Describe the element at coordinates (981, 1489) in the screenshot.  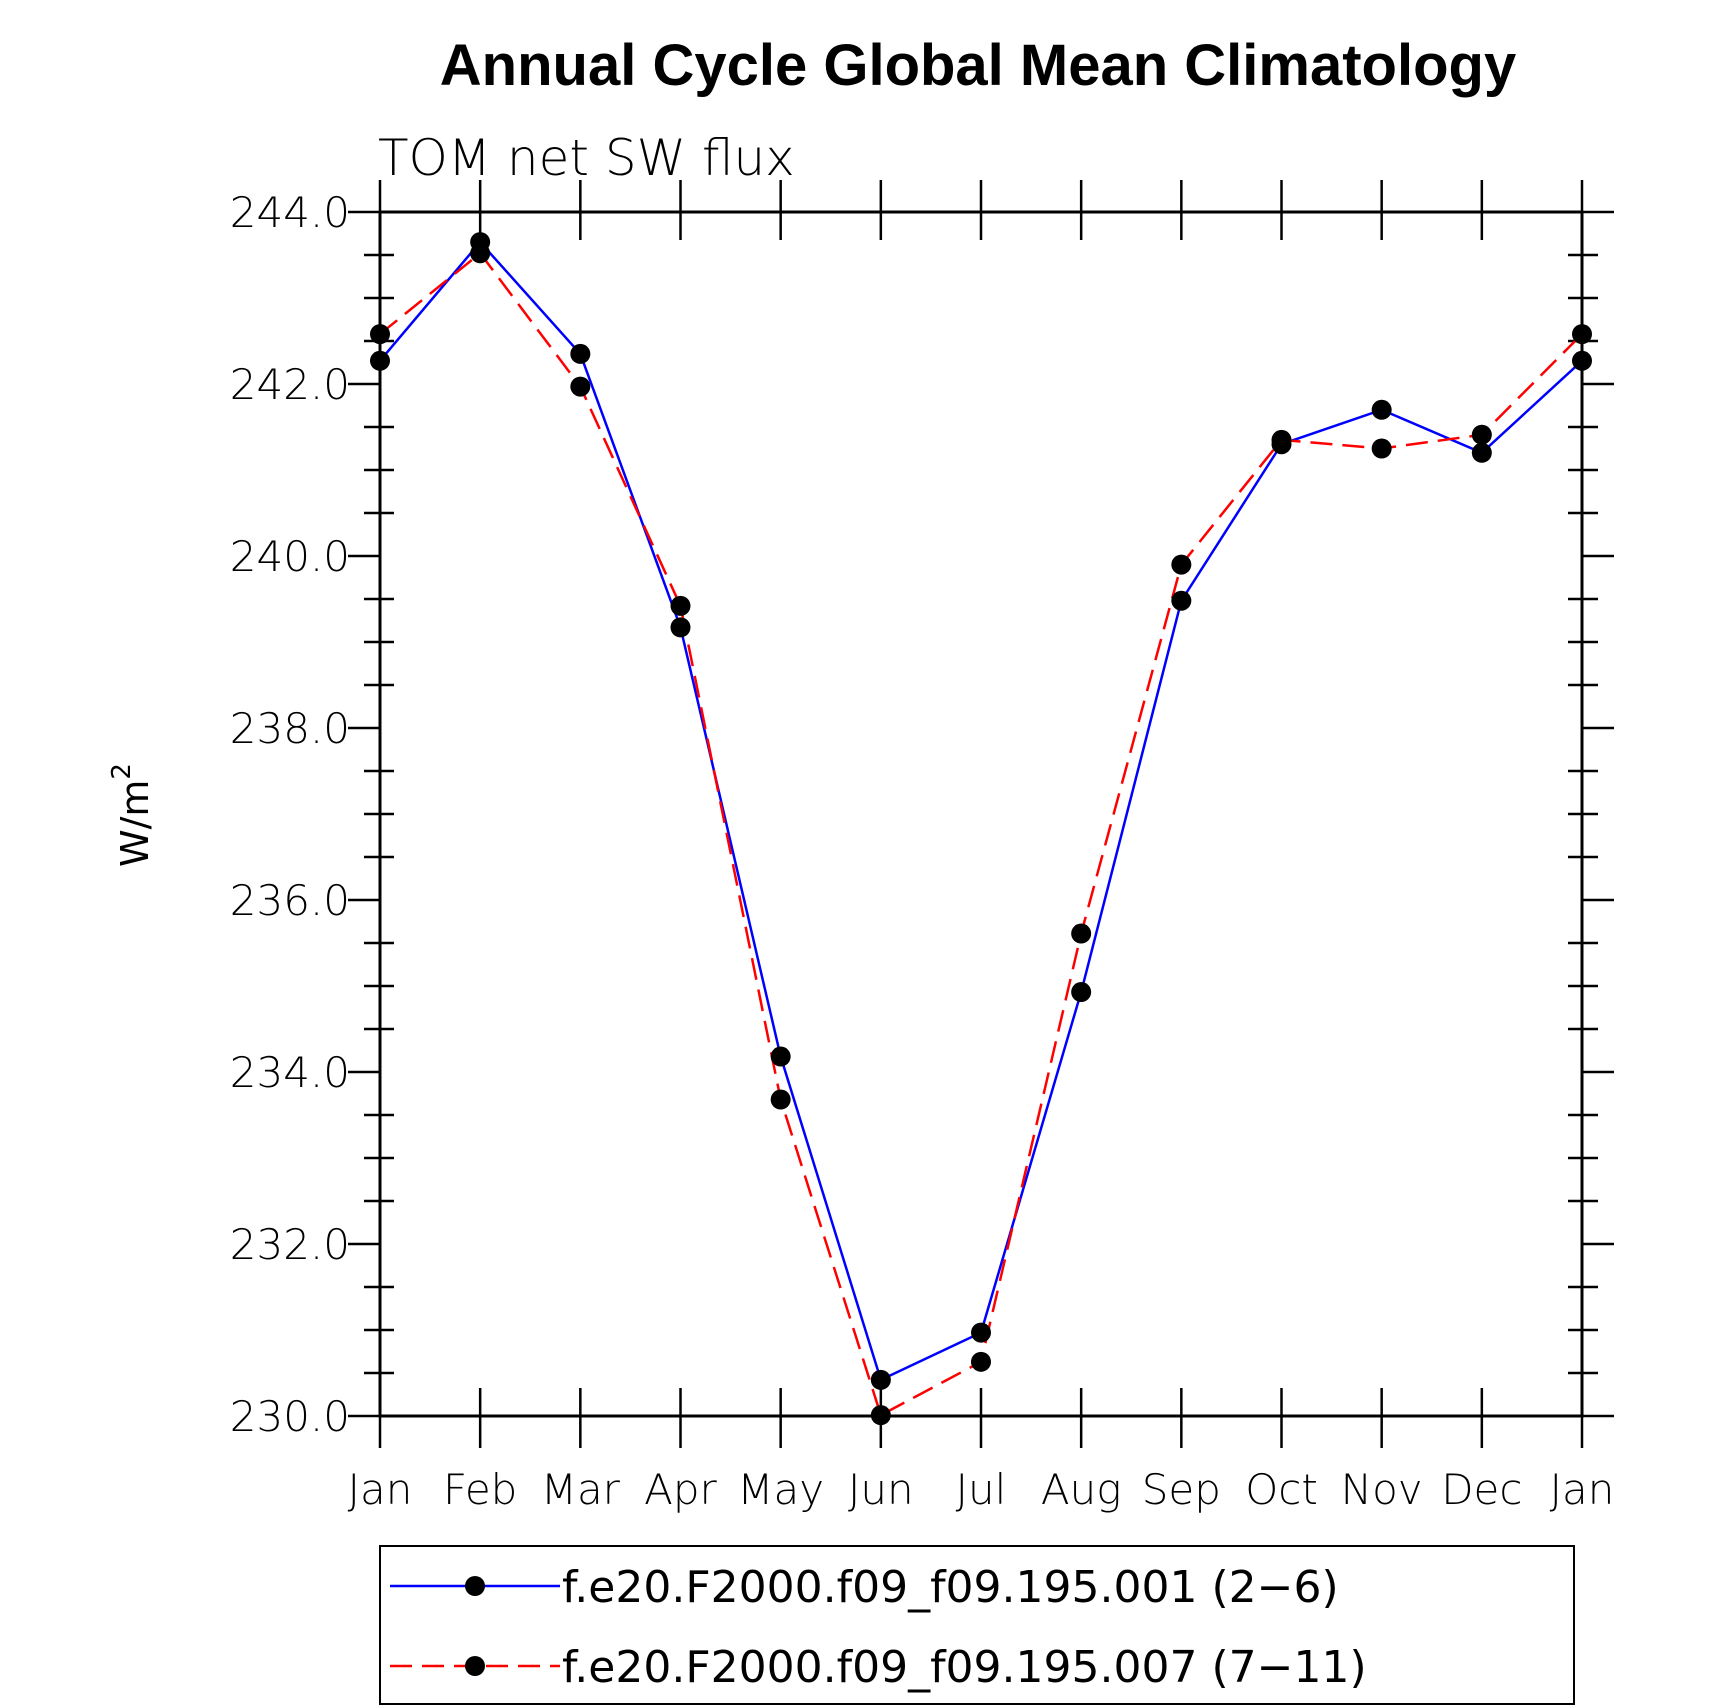
I see `x-tick-label: Jul` at that location.